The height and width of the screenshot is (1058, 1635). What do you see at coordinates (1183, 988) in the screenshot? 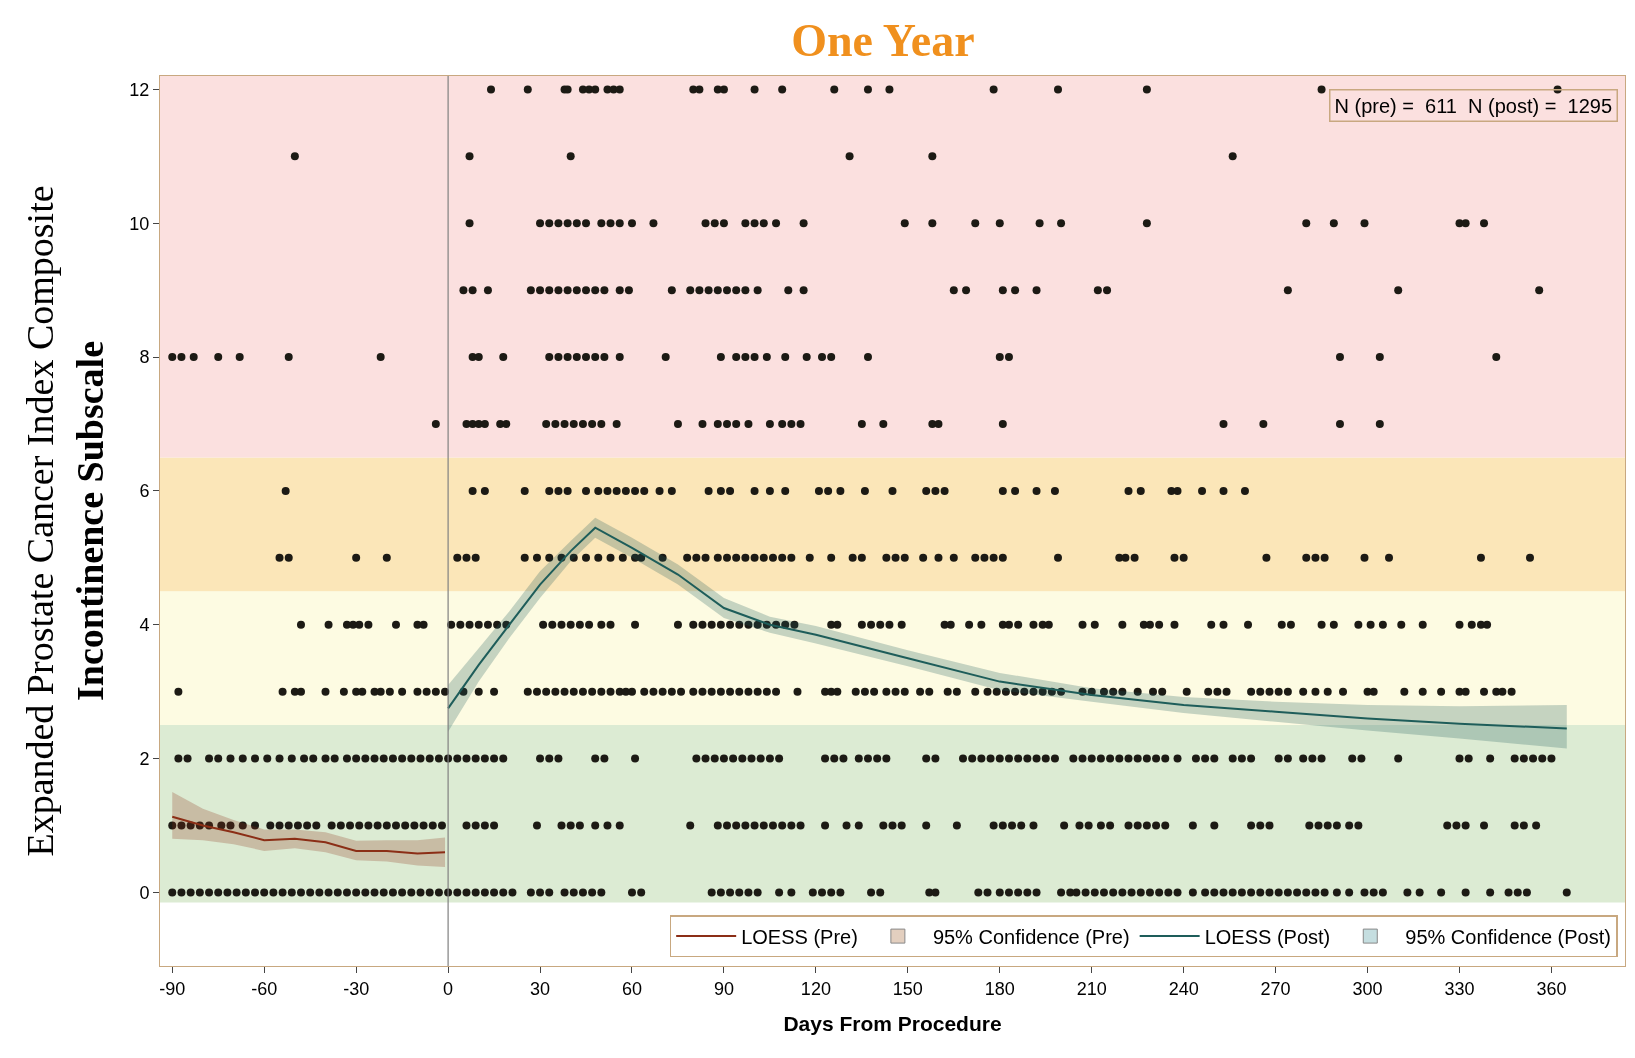
I see `x-tick-label: 240` at bounding box center [1183, 988].